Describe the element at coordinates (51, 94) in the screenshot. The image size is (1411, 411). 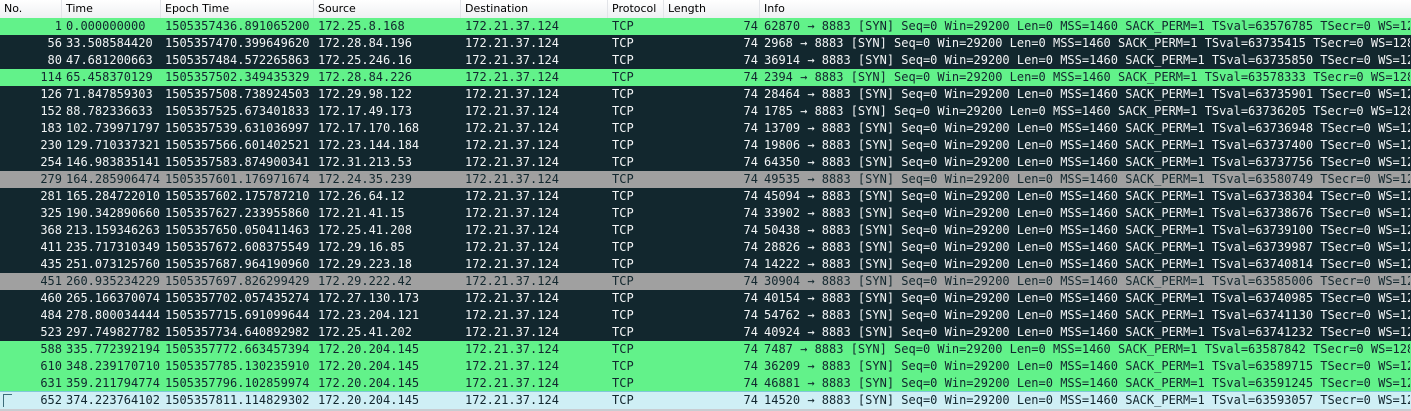
I see `cell-no: 126` at that location.